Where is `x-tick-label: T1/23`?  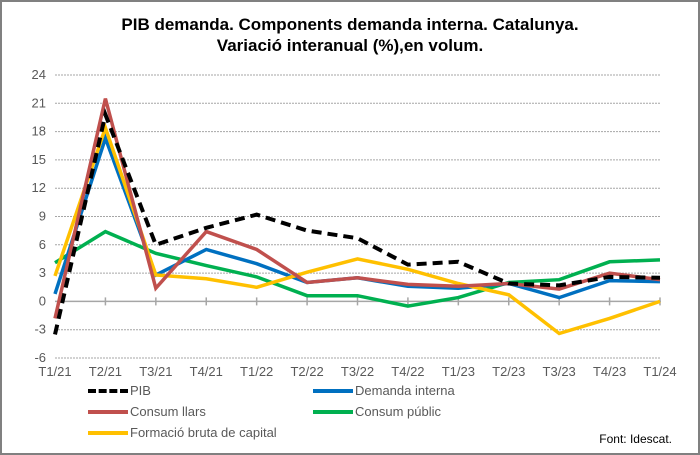
x-tick-label: T1/23 is located at coordinates (458, 371).